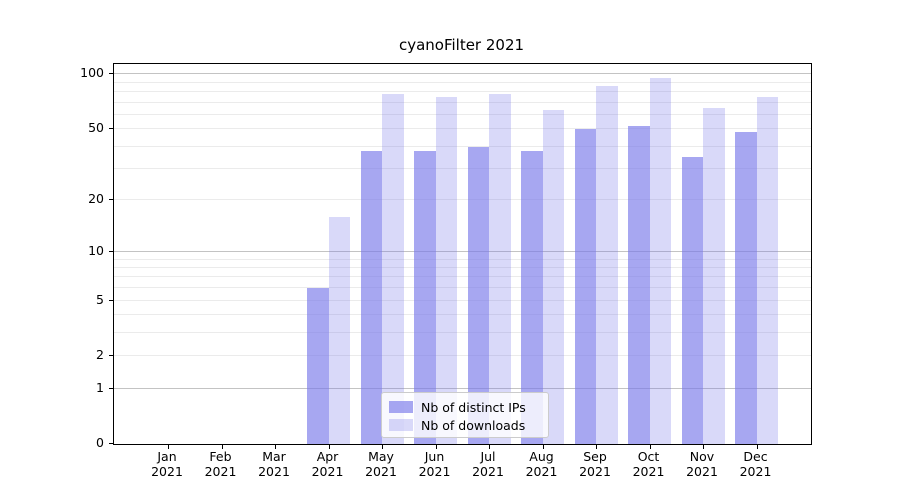  What do you see at coordinates (755, 464) in the screenshot?
I see `x-tick-label: Dec 2021` at bounding box center [755, 464].